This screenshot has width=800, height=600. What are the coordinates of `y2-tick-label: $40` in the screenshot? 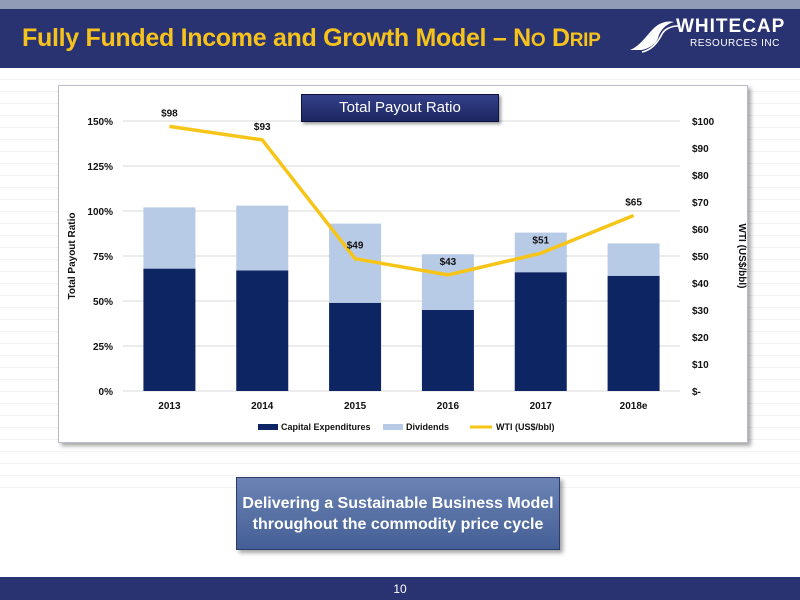 It's located at (700, 284).